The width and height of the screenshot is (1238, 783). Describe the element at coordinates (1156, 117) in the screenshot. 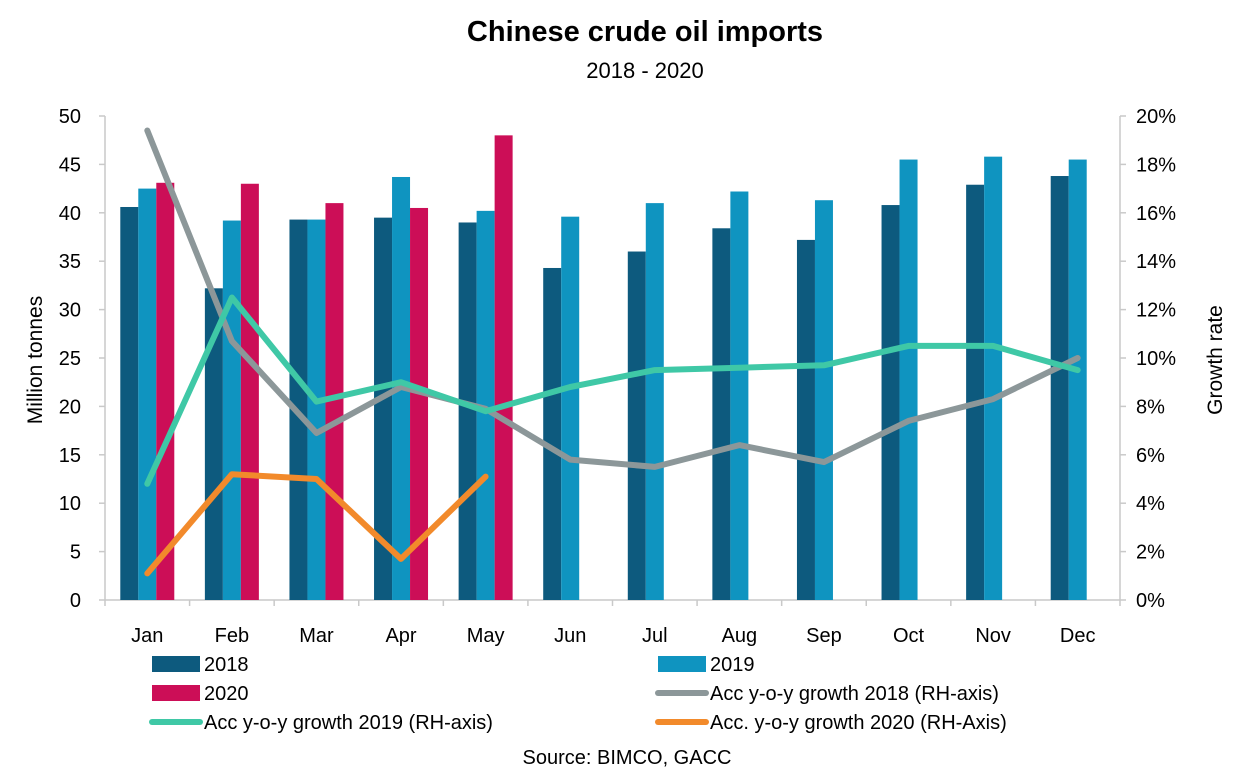

I see `y2-tick-label: 20%` at that location.